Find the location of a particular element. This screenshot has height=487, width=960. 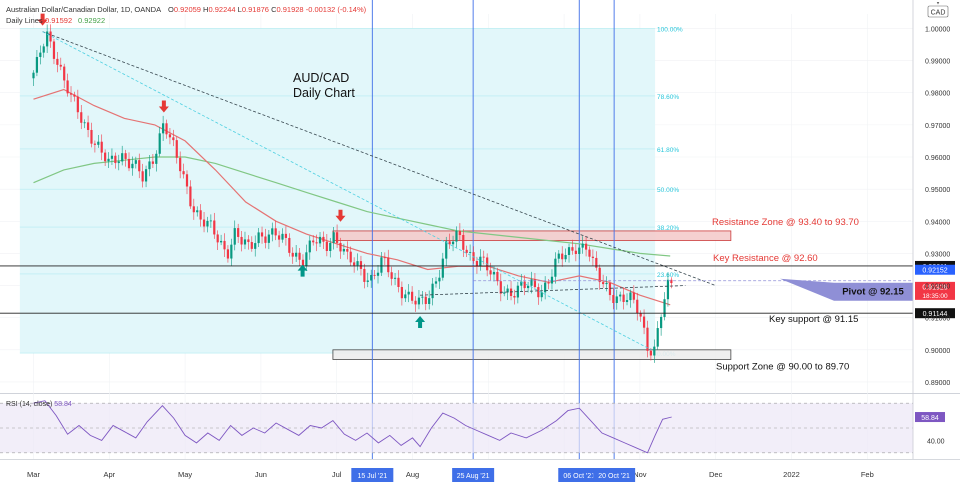

price-axis-tick: 0.97000 is located at coordinates (937, 126).